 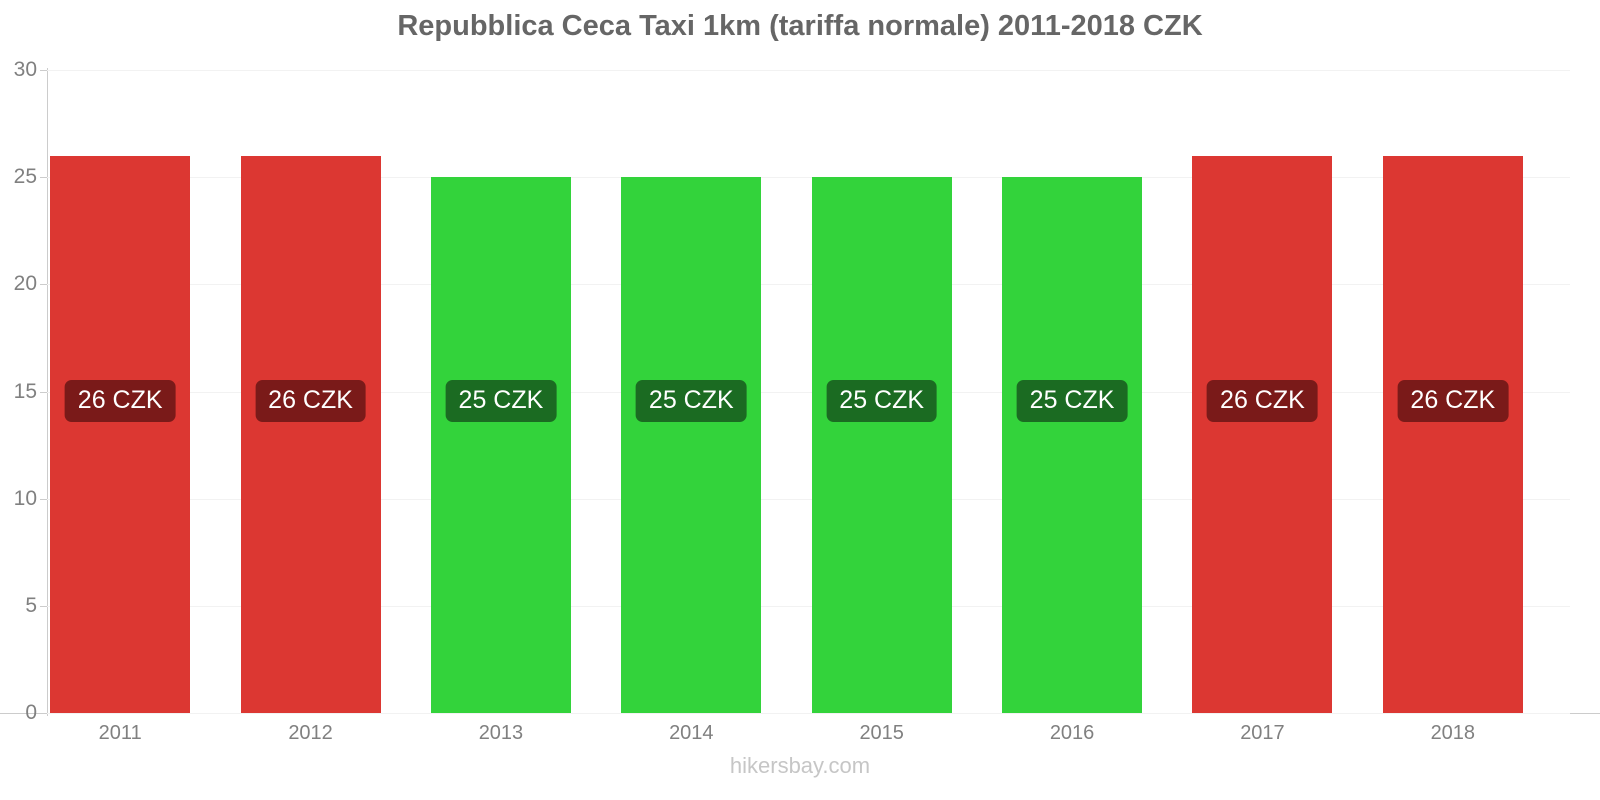 I want to click on x-axis-tick-label: 2018, so click(x=1453, y=733).